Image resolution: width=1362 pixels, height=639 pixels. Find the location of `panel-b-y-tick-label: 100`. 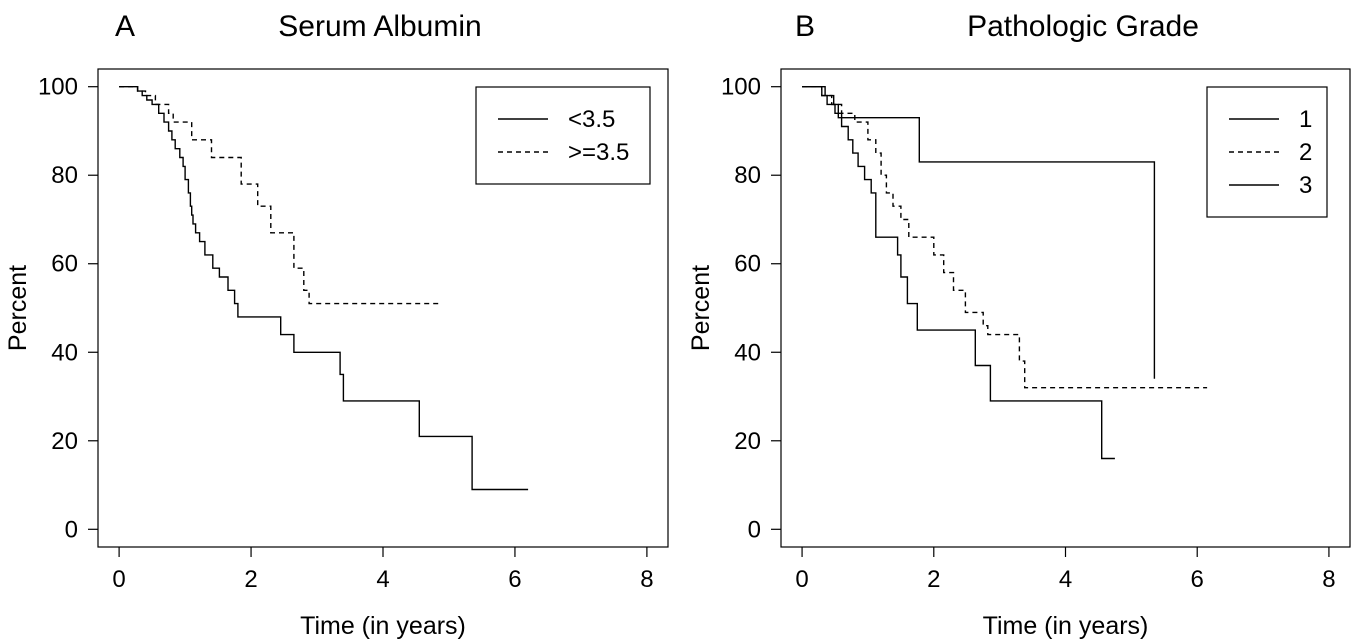

panel-b-y-tick-label: 100 is located at coordinates (741, 87).